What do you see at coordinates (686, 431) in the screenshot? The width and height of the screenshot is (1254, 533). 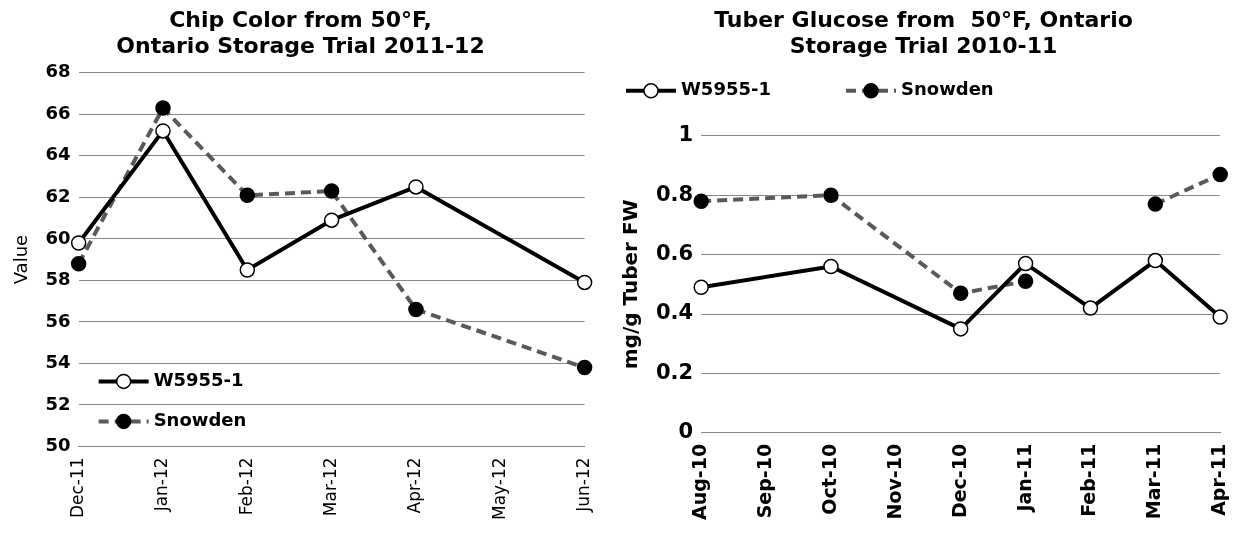 I see `y-tick-label: 0` at bounding box center [686, 431].